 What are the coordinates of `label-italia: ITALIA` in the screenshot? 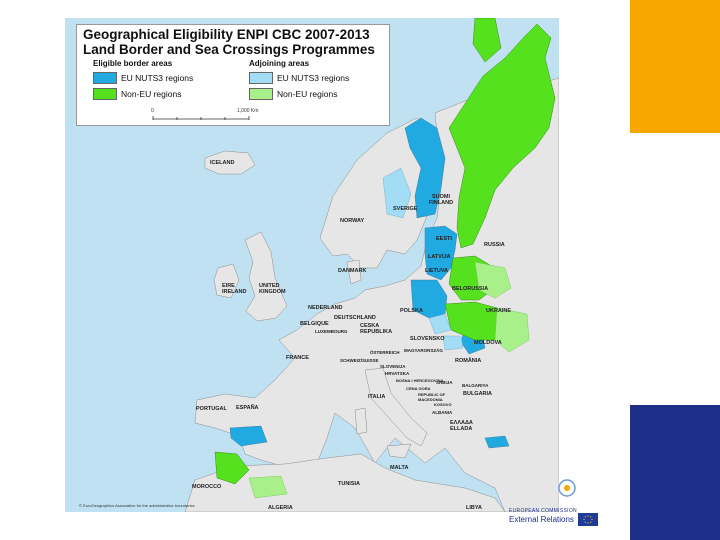 It's located at (377, 397).